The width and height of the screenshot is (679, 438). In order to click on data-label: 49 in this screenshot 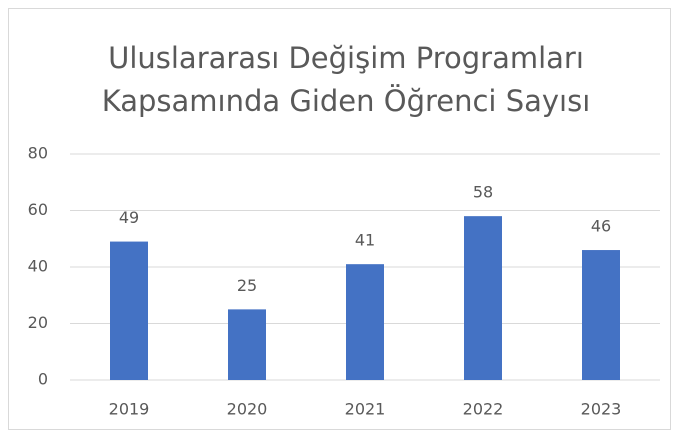, I will do `click(129, 217)`.